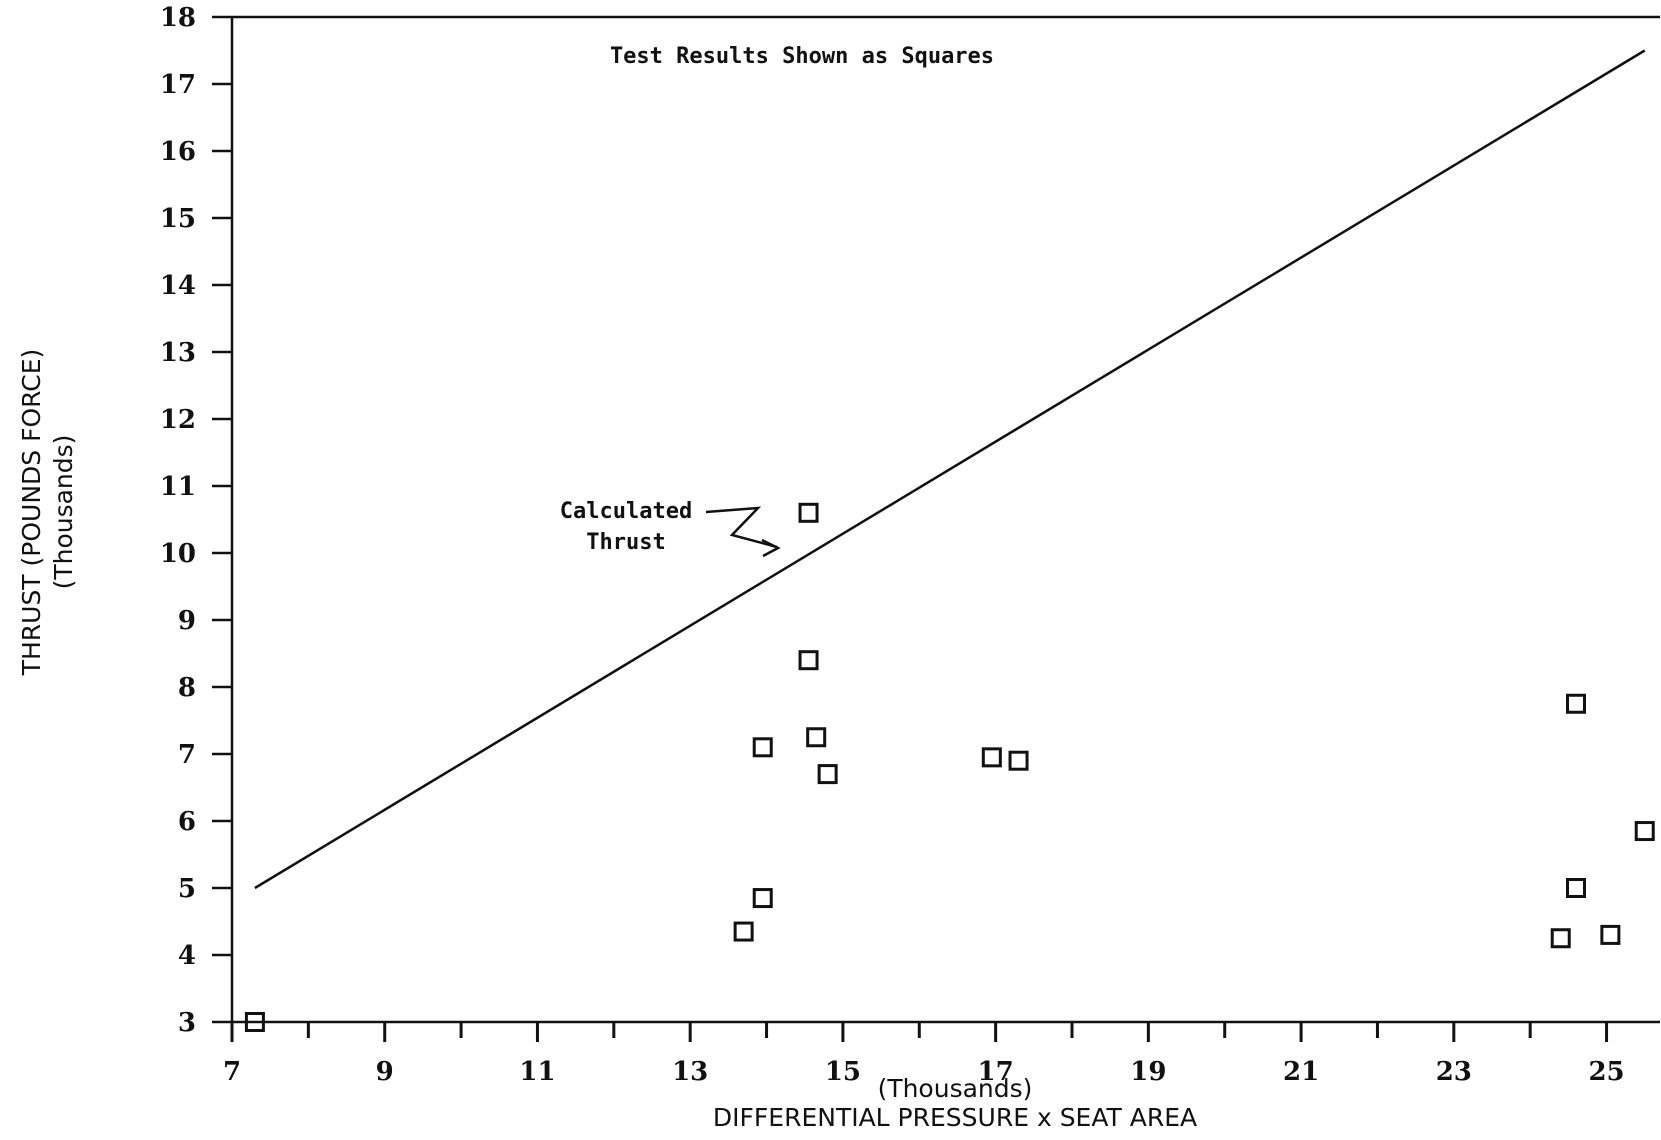 Image resolution: width=1661 pixels, height=1140 pixels. What do you see at coordinates (178, 420) in the screenshot?
I see `y-tick-label: 12` at bounding box center [178, 420].